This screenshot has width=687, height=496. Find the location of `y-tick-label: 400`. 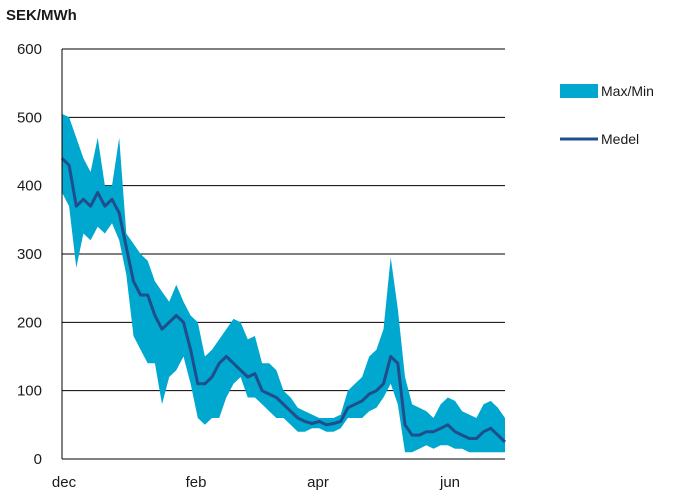

y-tick-label: 400 is located at coordinates (29, 186).